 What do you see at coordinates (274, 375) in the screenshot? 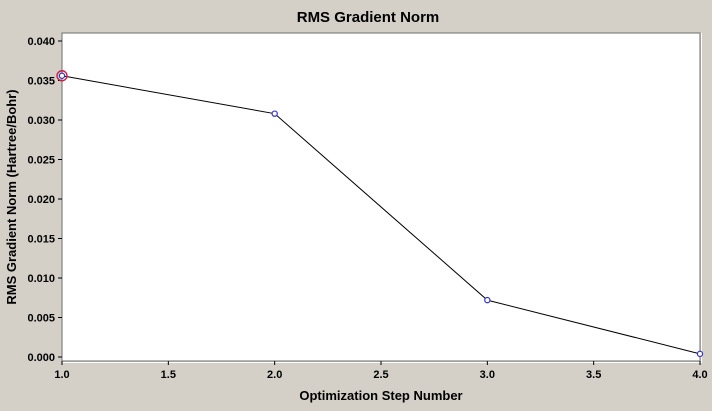
I see `x-tick-label: 2.0` at bounding box center [274, 375].